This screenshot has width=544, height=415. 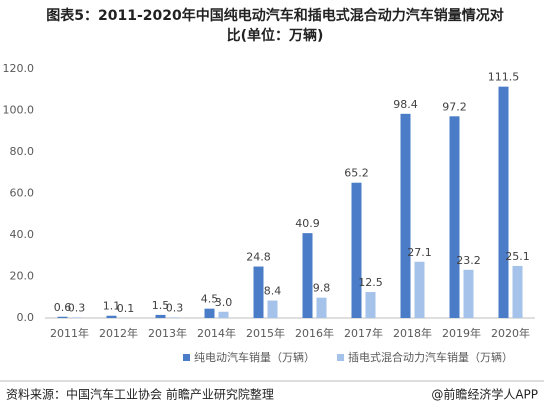 What do you see at coordinates (468, 260) in the screenshot?
I see `value-label: 23.2` at bounding box center [468, 260].